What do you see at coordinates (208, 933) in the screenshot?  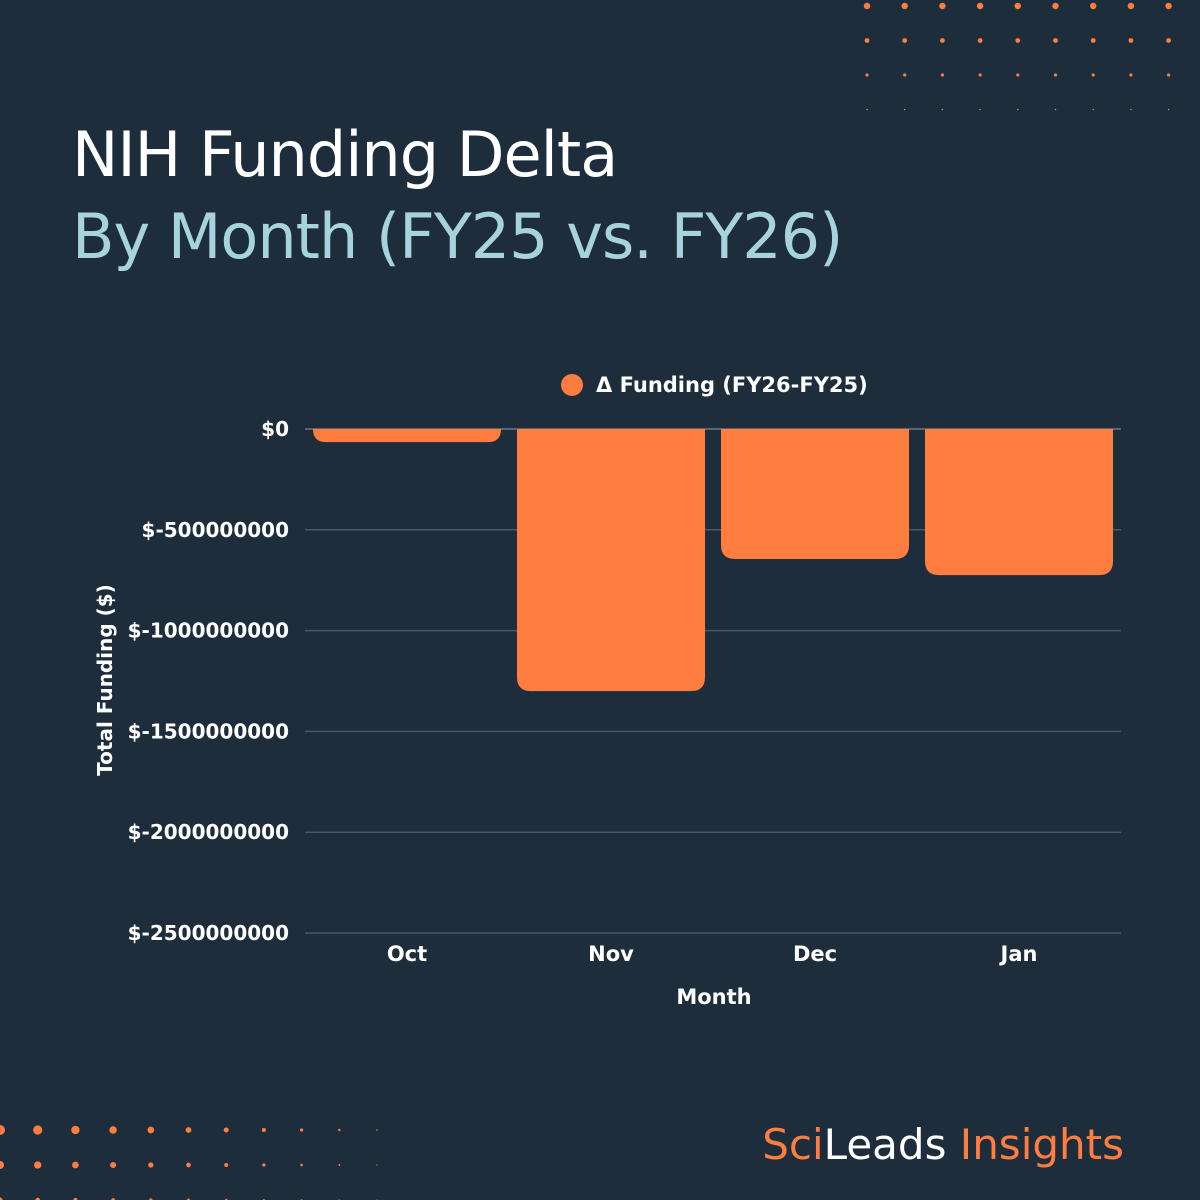 I see `y-tick-label: $-2500000000` at bounding box center [208, 933].